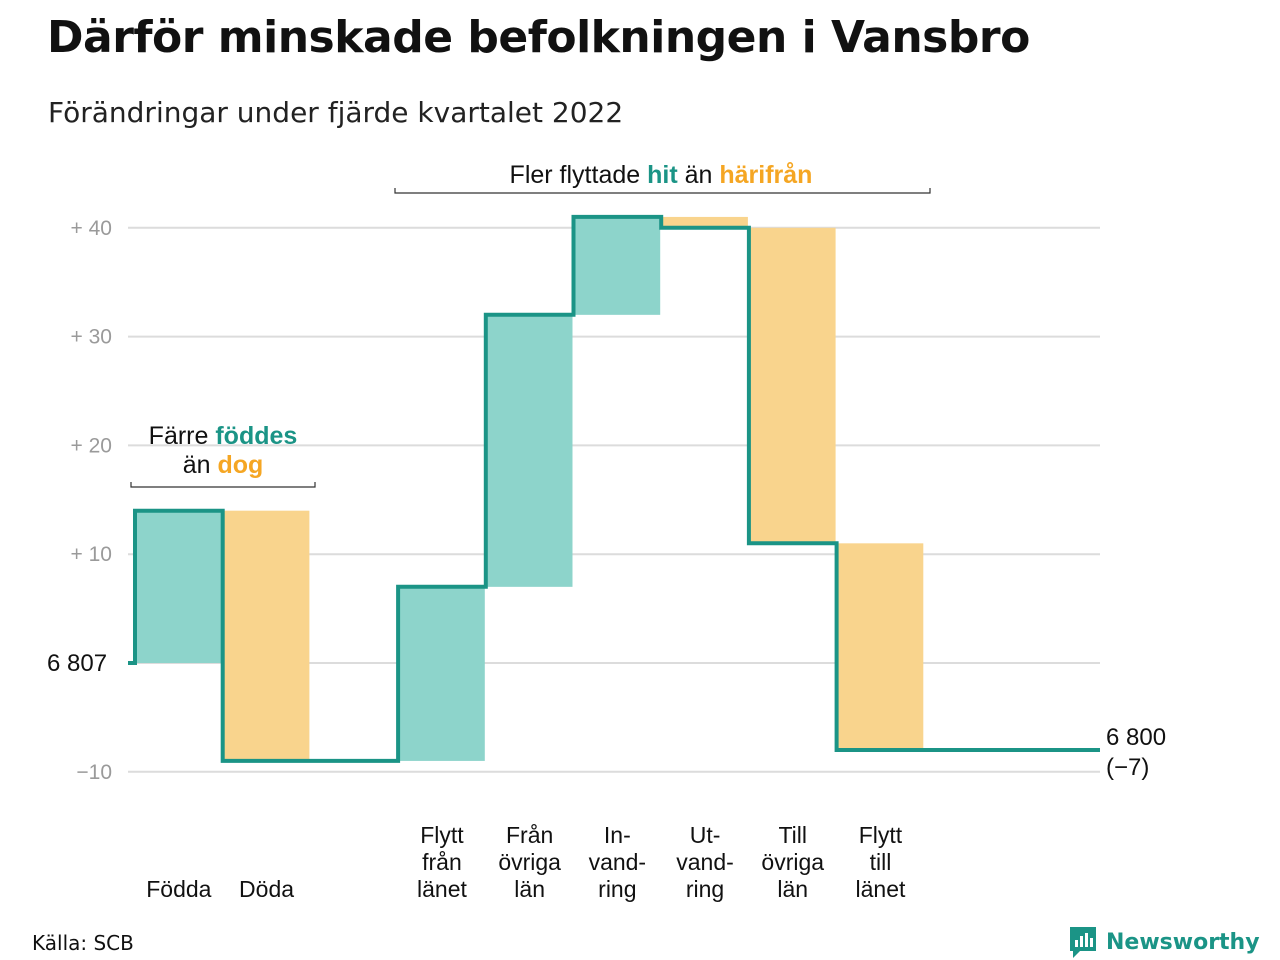 This screenshot has height=960, width=1280. I want to click on category-label: Döda, so click(266, 889).